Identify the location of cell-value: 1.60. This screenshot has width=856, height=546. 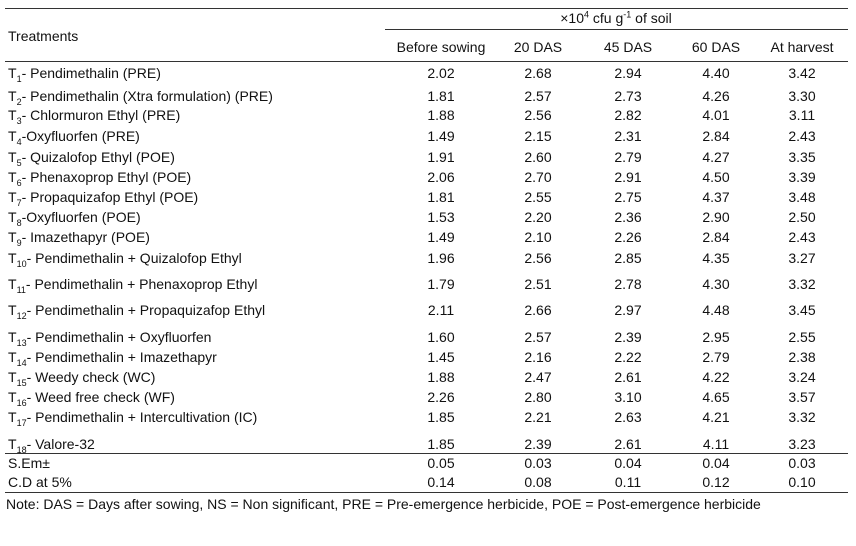
(441, 337).